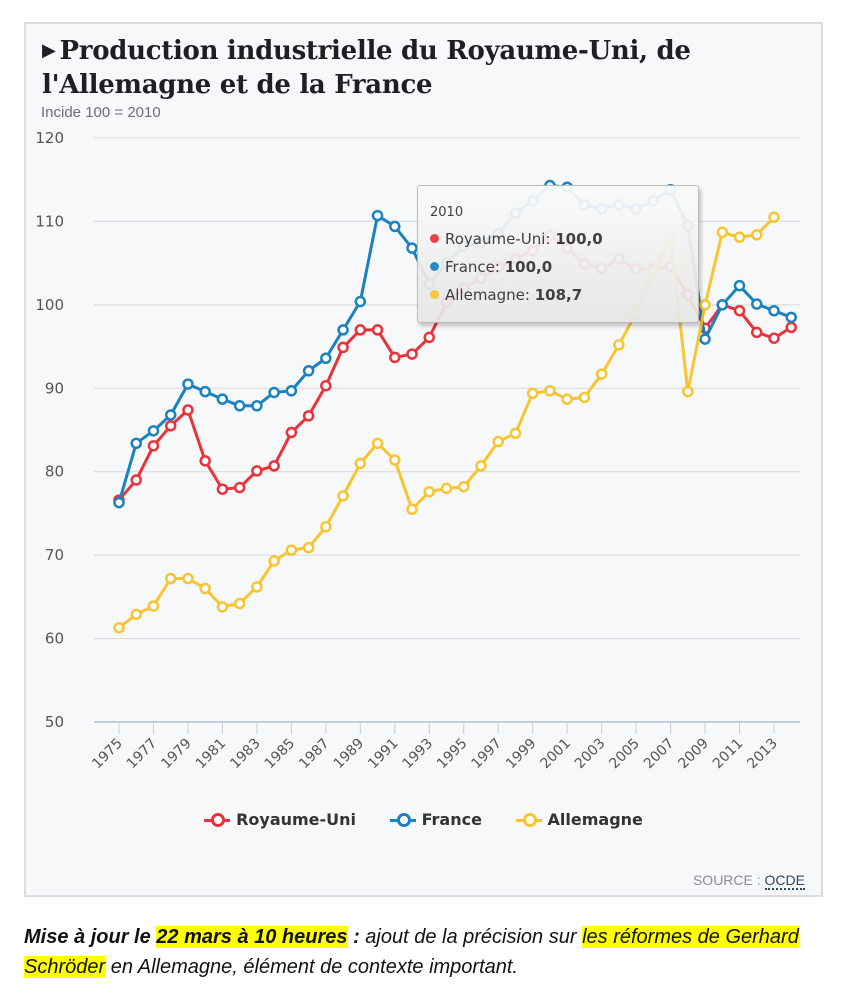 The width and height of the screenshot is (849, 1003). What do you see at coordinates (280, 754) in the screenshot?
I see `x-tick-label: 1985` at bounding box center [280, 754].